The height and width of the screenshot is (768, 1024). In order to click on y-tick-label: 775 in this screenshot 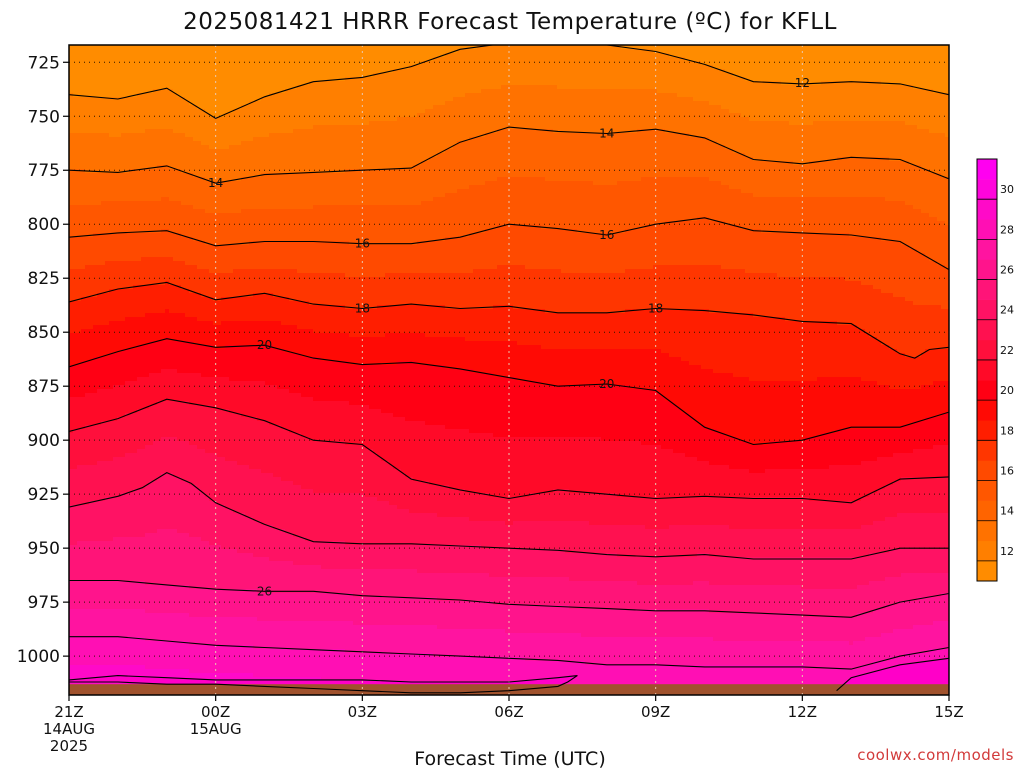, I will do `click(44, 171)`.